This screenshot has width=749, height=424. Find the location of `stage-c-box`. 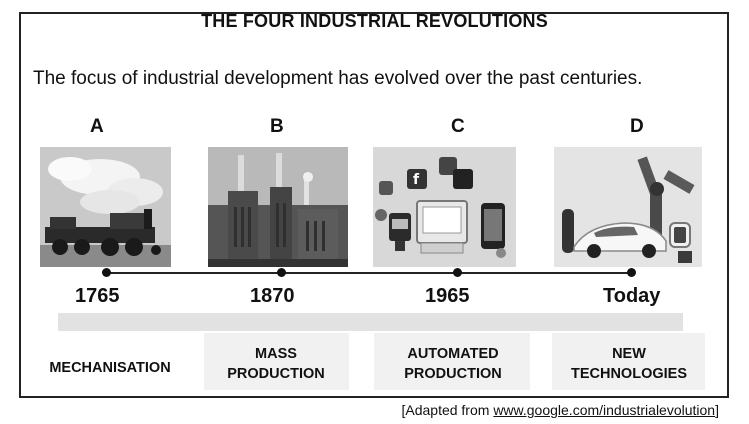

stage-c-box is located at coordinates (452, 361).